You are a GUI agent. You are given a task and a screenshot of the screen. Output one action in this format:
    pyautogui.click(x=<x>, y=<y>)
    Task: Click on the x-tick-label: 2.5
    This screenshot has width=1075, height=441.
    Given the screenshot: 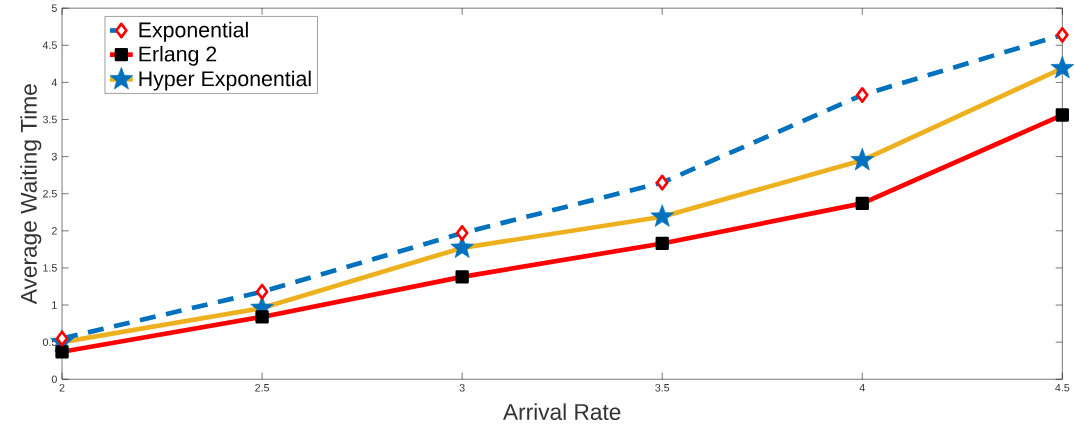 What is the action you would take?
    pyautogui.click(x=262, y=387)
    